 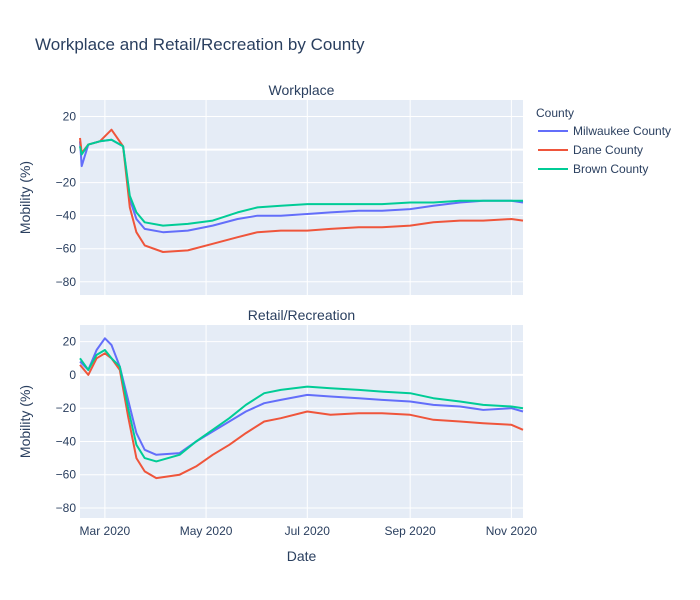 I want to click on x-tick-label: Jul 2020, so click(x=308, y=531).